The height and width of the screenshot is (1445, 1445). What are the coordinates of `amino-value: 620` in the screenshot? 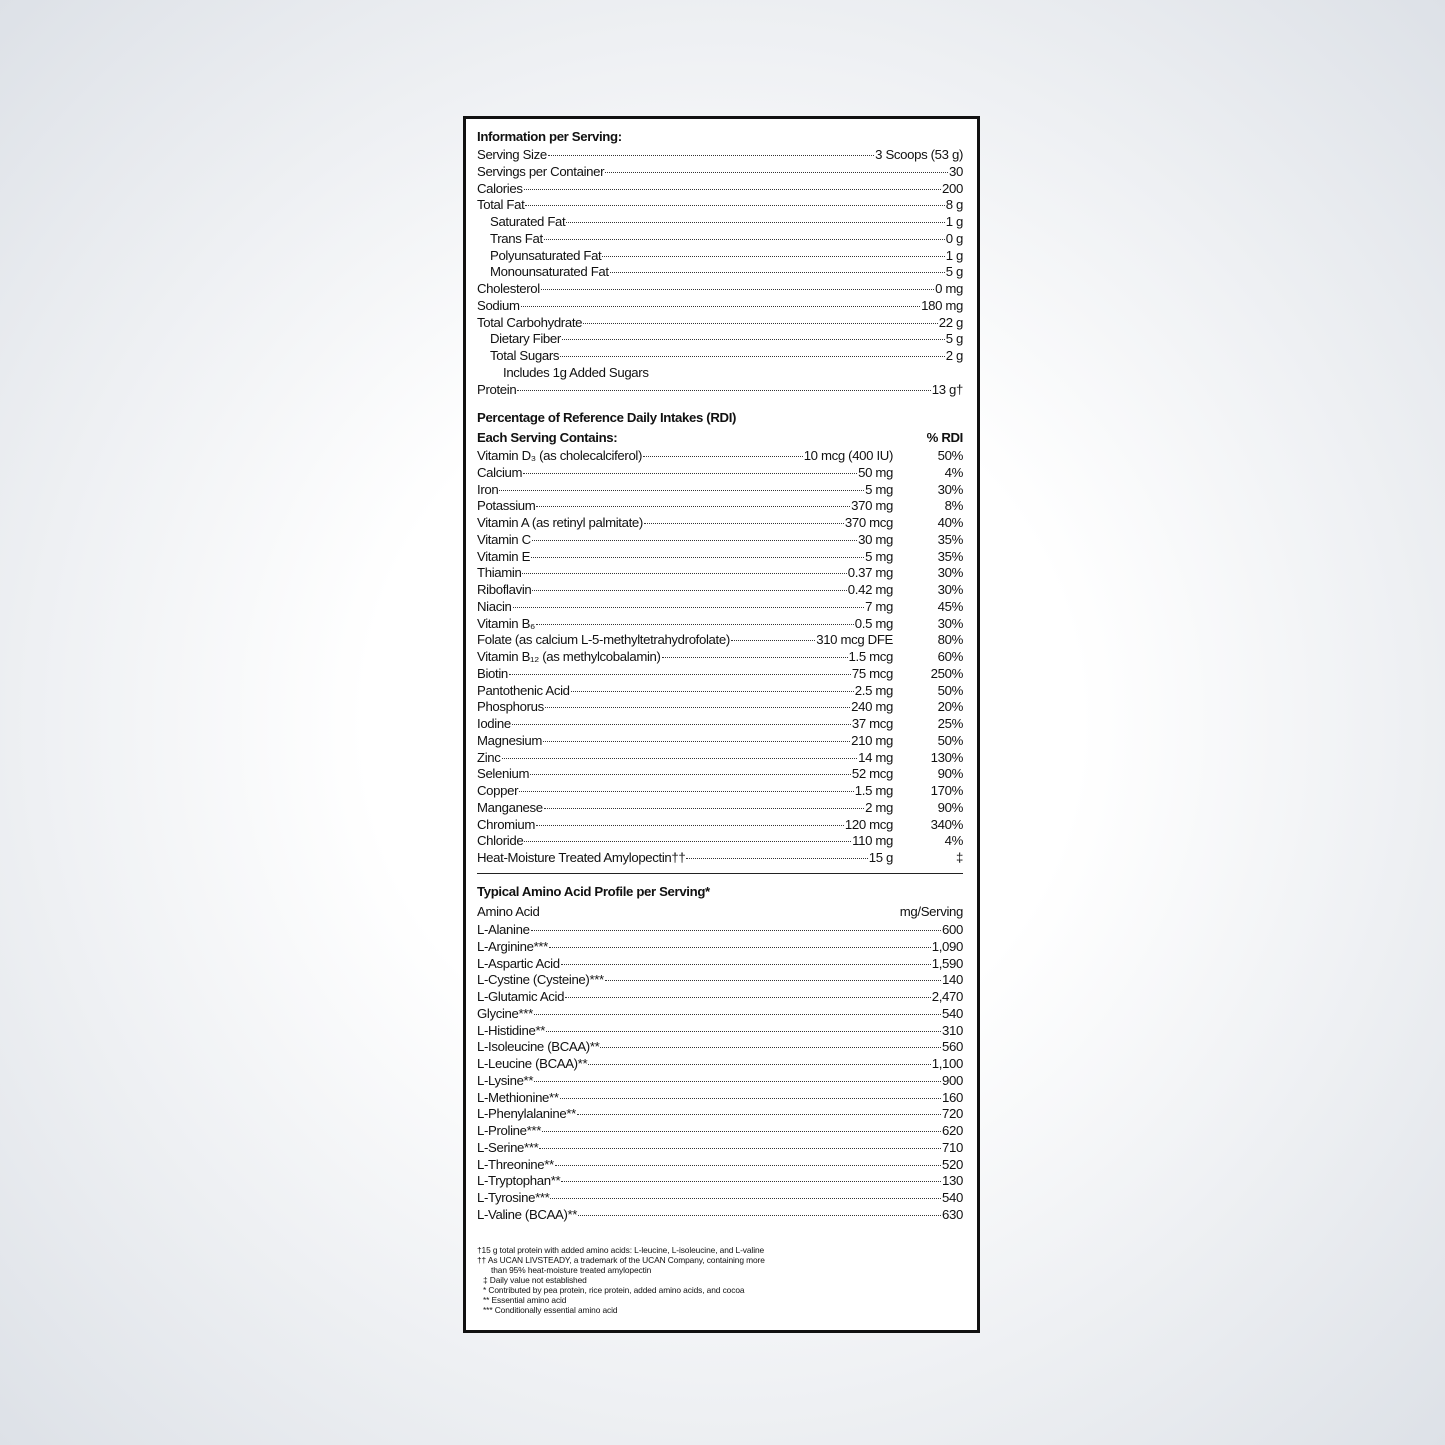 It's located at (952, 1130).